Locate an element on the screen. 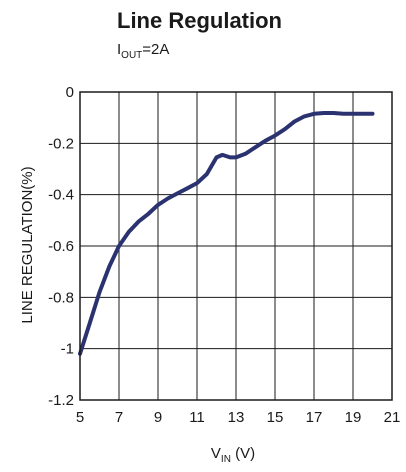  x-tick-label: 7 is located at coordinates (119, 417).